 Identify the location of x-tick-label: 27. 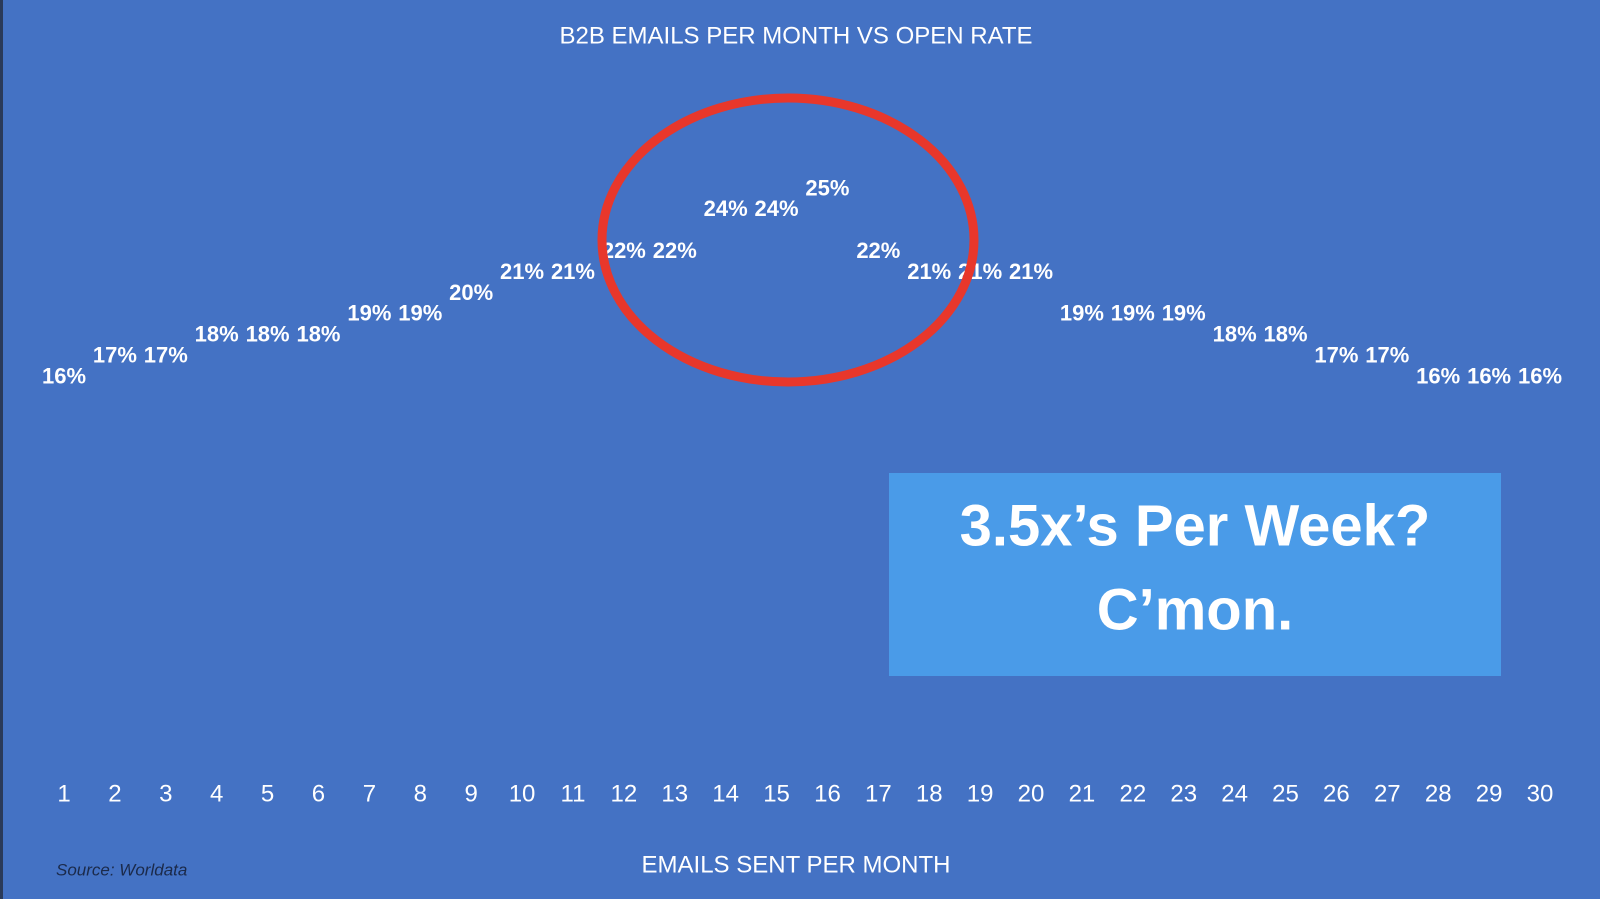
(1387, 793).